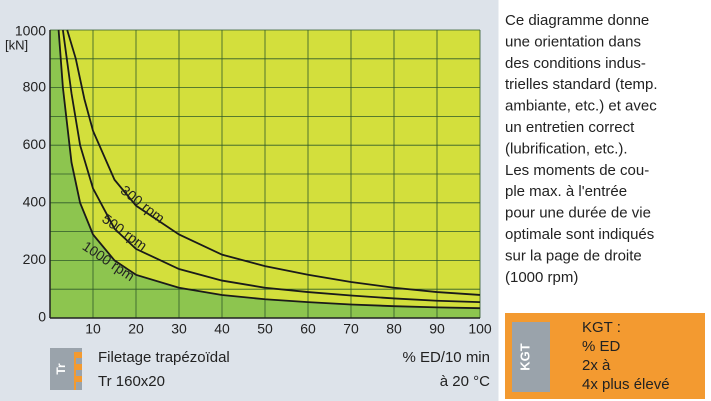  Describe the element at coordinates (577, 20) in the screenshot. I see `description-line: Ce diagramme donne` at that location.